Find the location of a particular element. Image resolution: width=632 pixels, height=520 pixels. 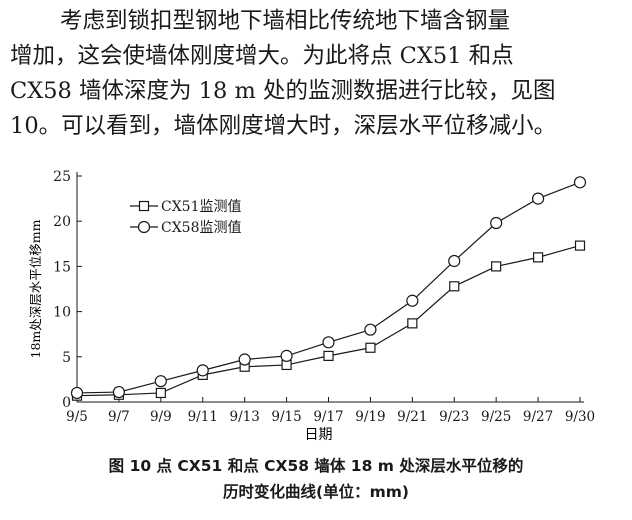

y-axis-ticks: 0 5 10 15 20 25 is located at coordinates (67, 290).